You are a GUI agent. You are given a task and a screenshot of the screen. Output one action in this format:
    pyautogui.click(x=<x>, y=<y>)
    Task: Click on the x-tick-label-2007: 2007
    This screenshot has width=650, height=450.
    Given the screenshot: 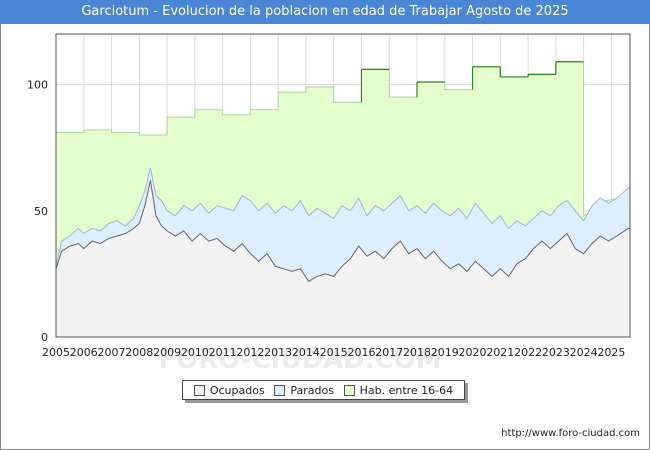 What is the action you would take?
    pyautogui.click(x=112, y=352)
    